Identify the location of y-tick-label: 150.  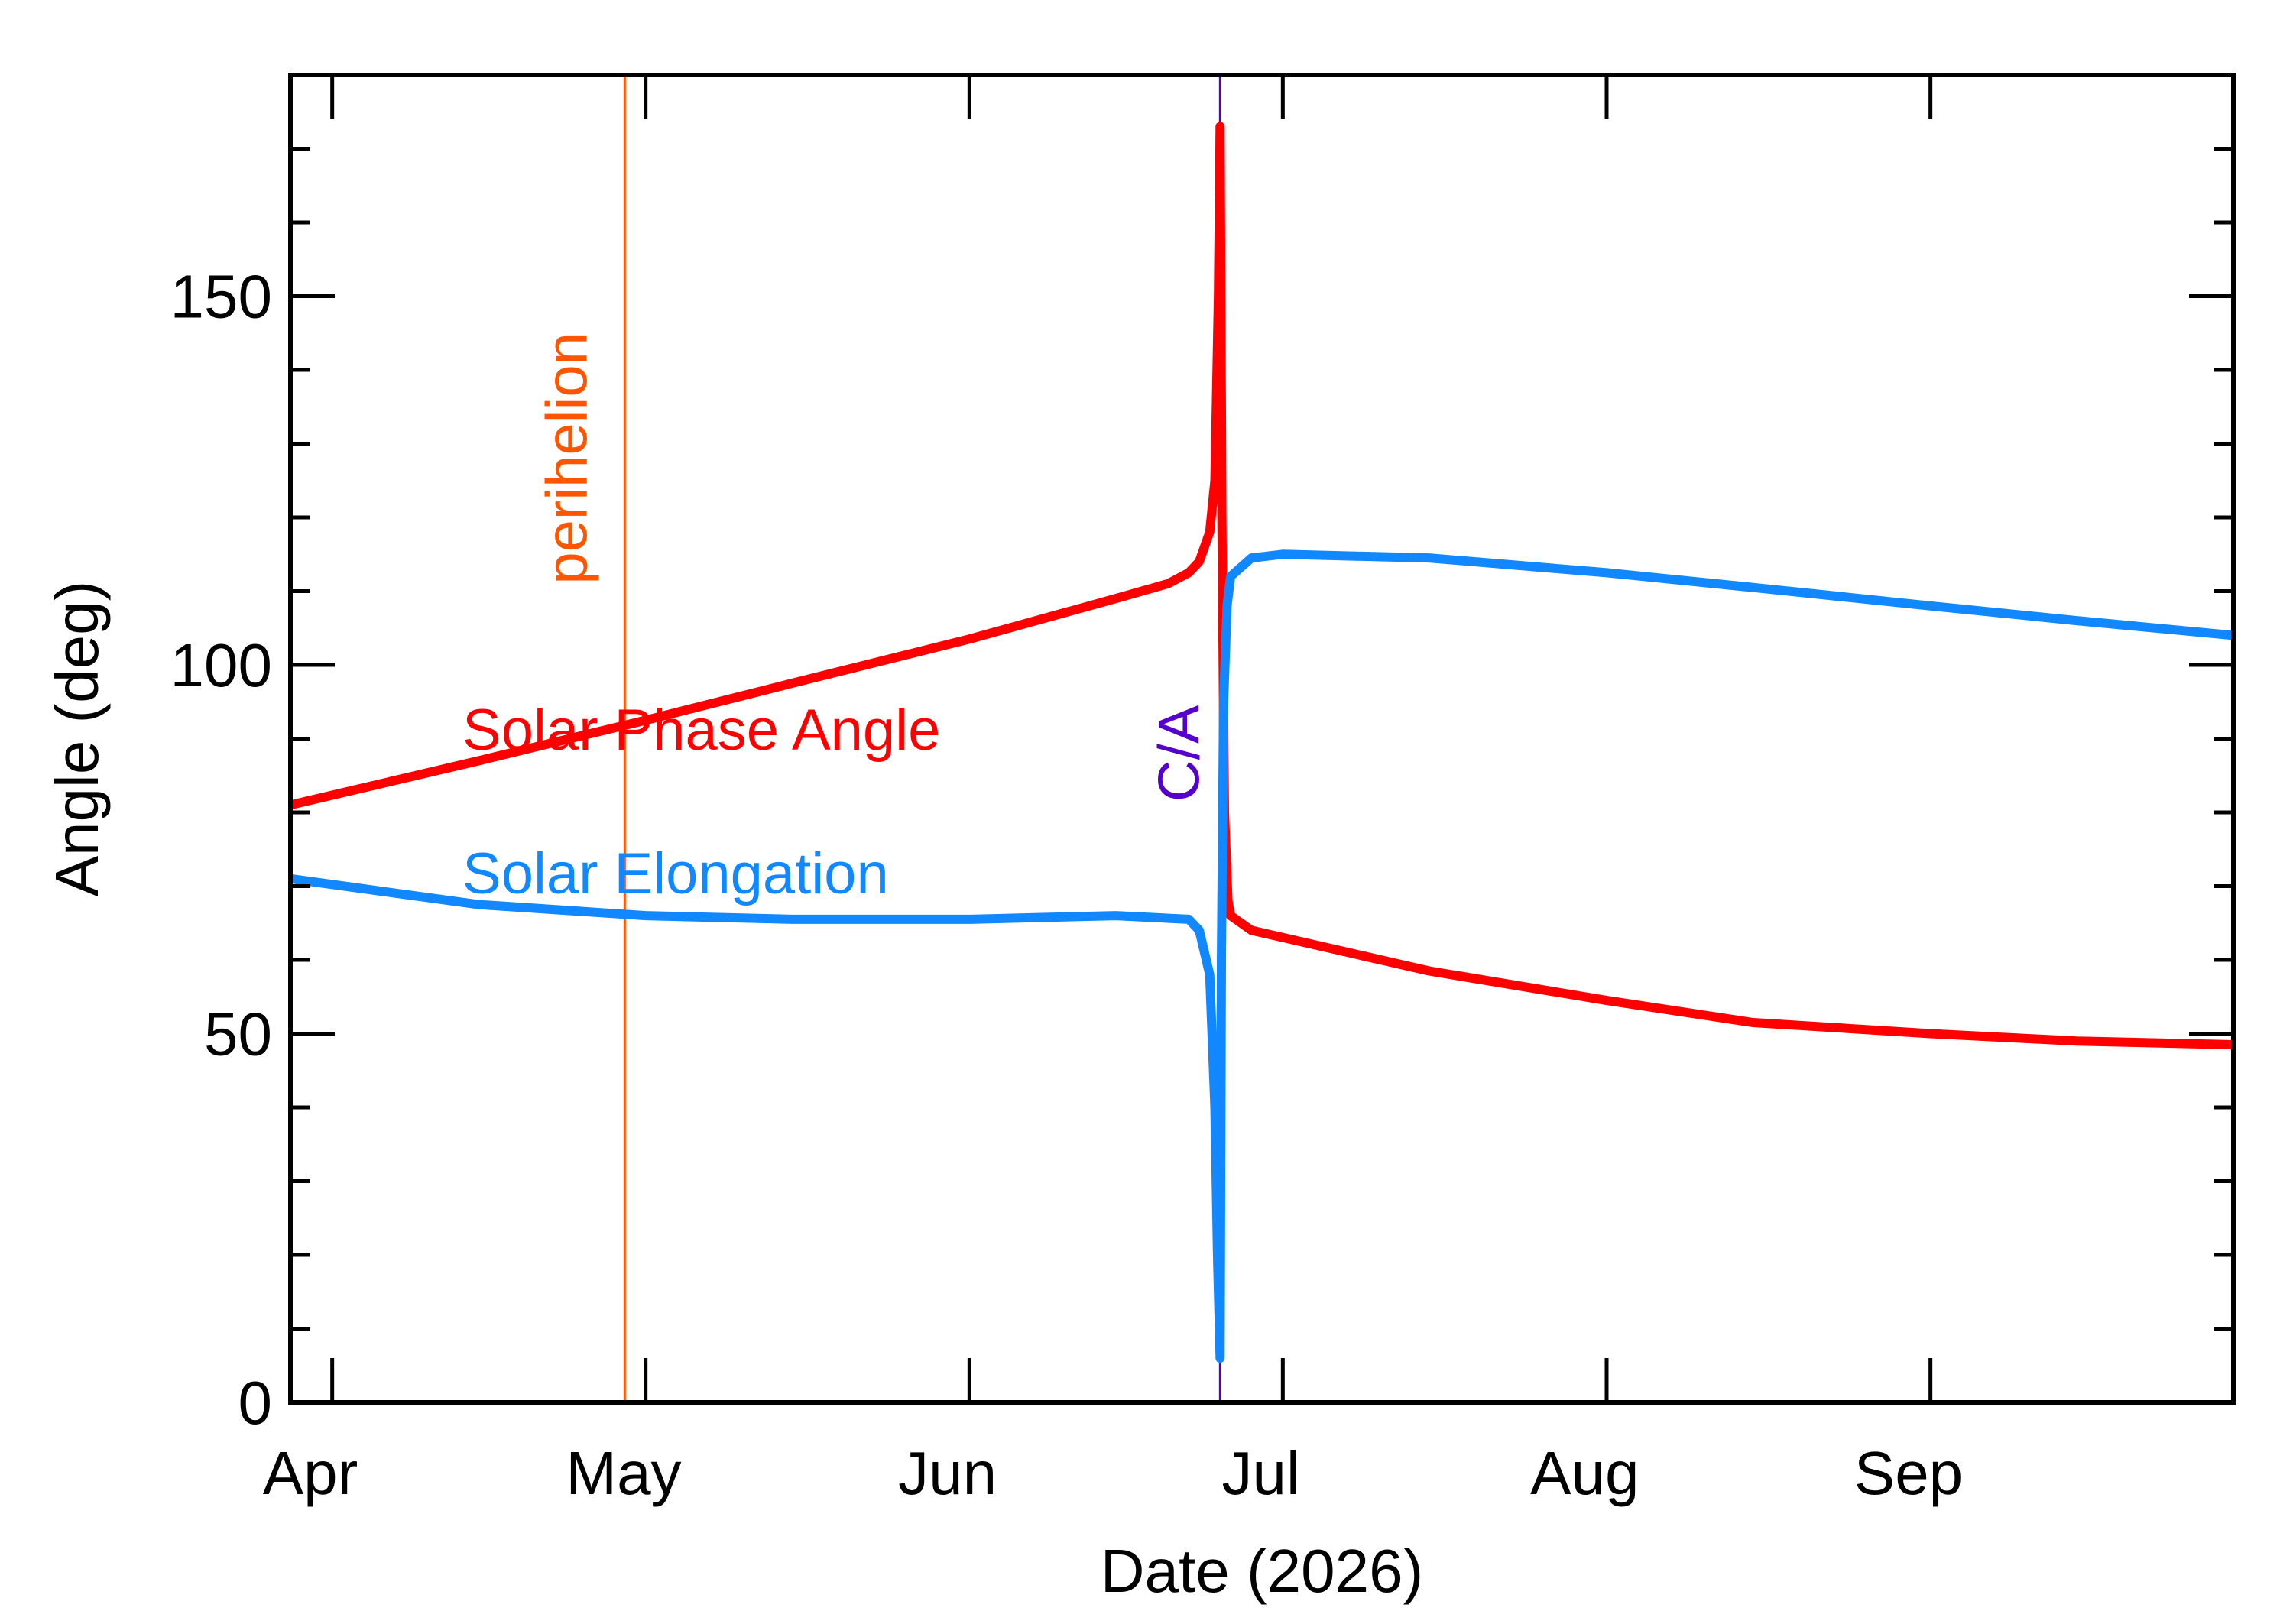
(221, 297).